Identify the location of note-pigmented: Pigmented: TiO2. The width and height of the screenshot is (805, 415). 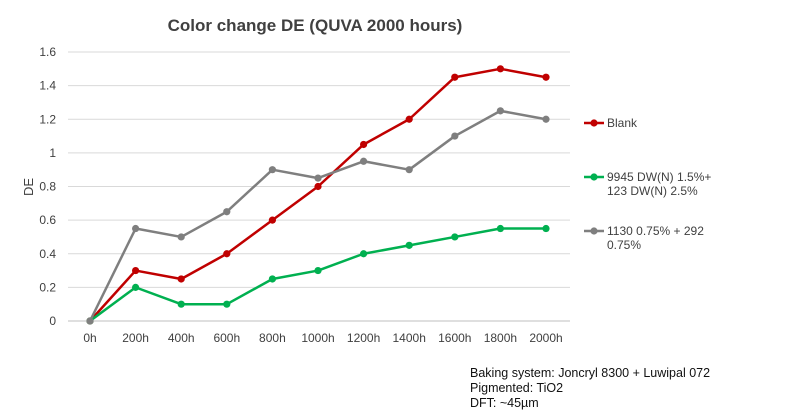
(517, 388).